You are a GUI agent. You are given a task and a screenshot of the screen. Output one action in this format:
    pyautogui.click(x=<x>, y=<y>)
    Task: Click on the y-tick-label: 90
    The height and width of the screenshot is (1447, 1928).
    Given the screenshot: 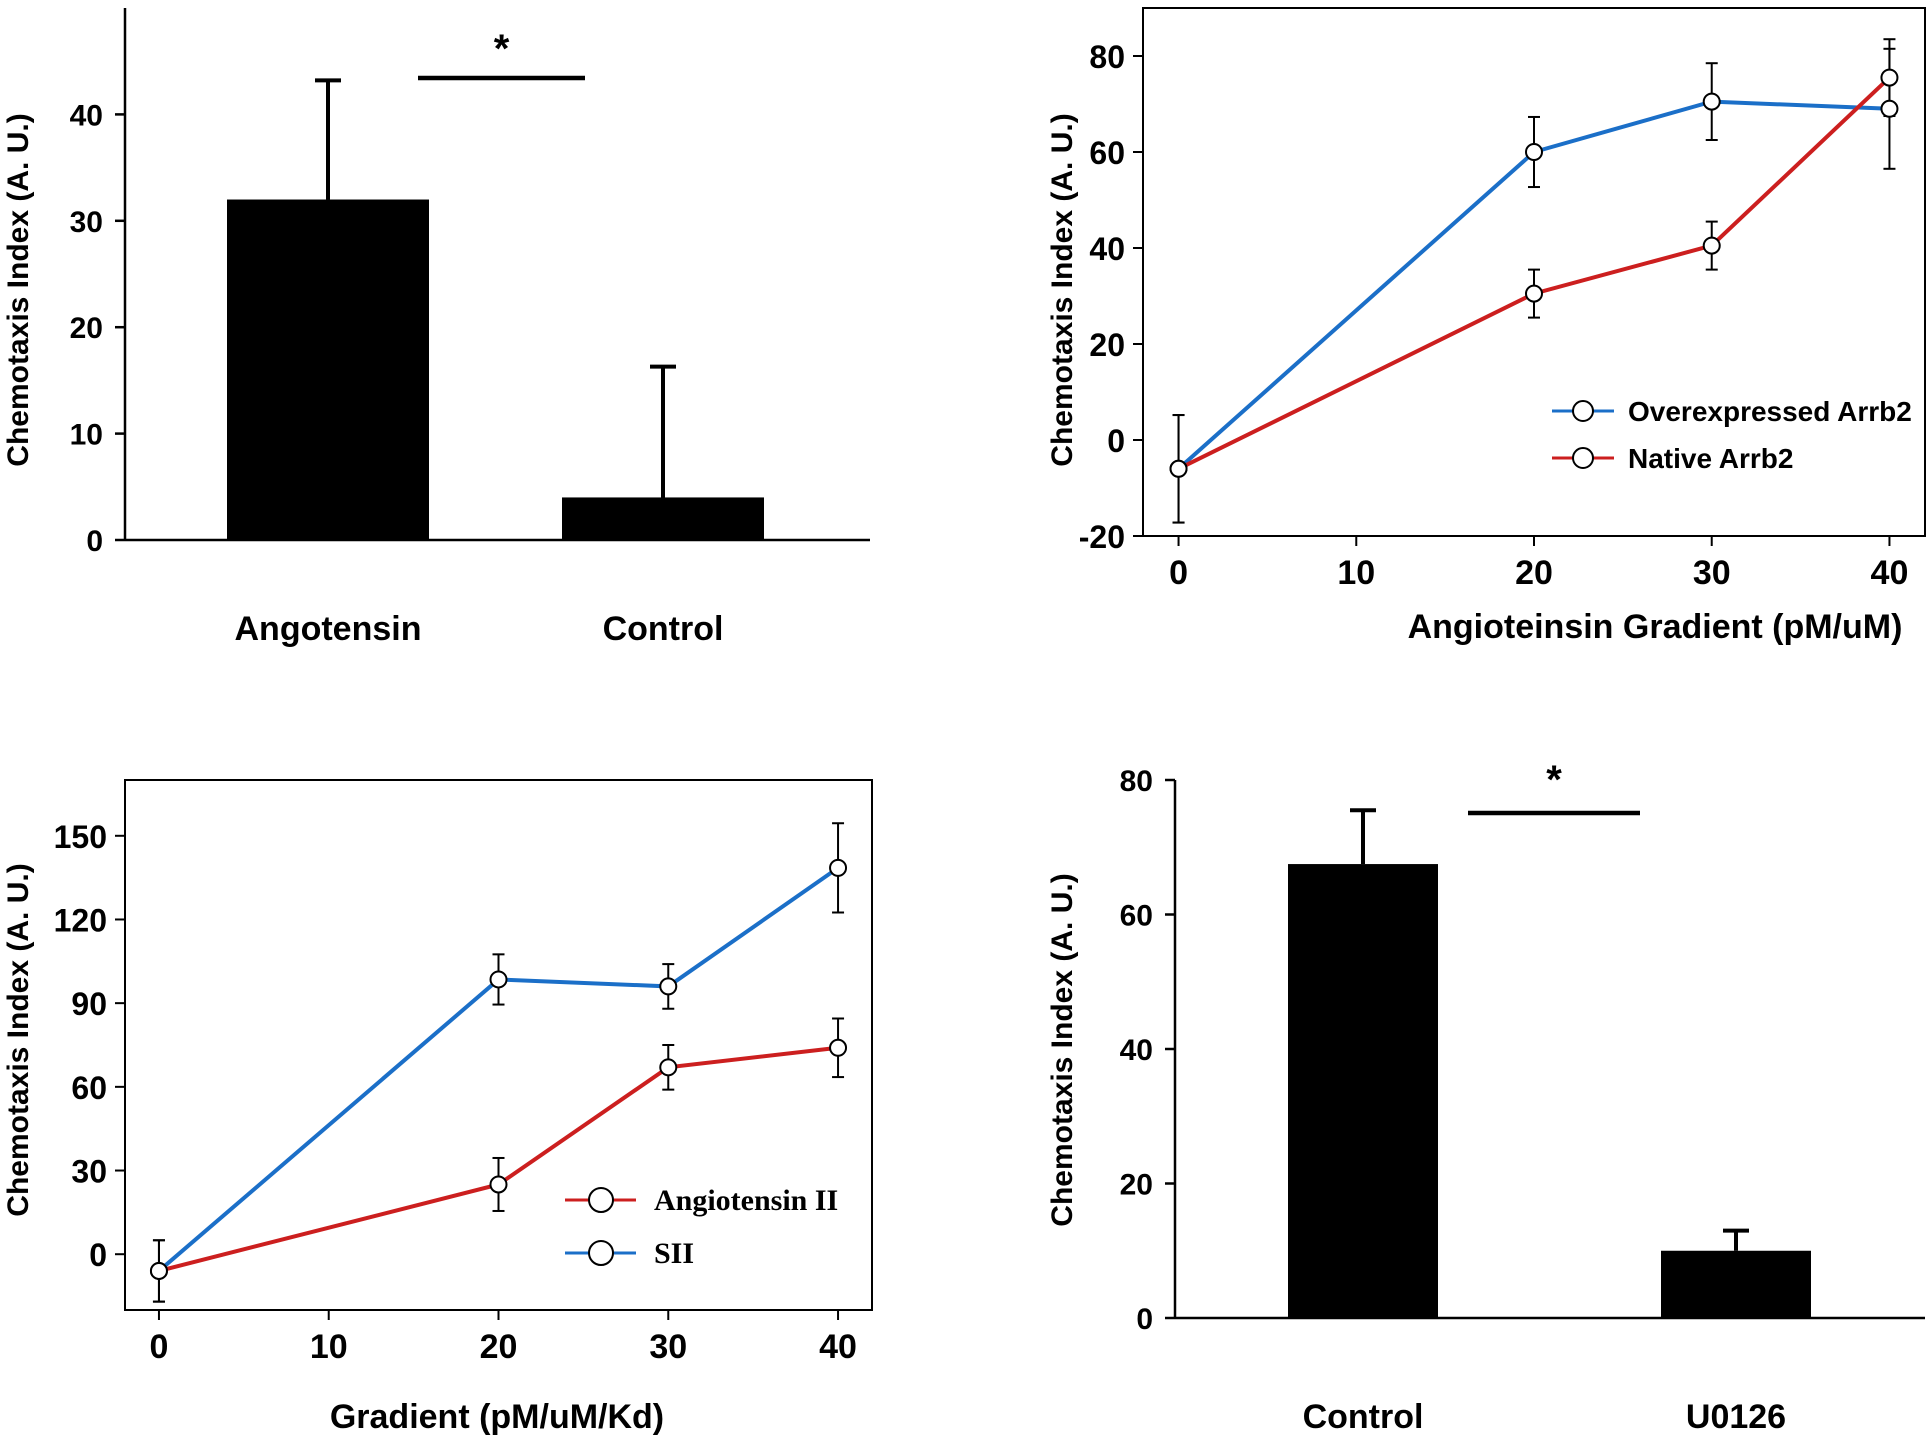 What is the action you would take?
    pyautogui.click(x=89, y=1004)
    